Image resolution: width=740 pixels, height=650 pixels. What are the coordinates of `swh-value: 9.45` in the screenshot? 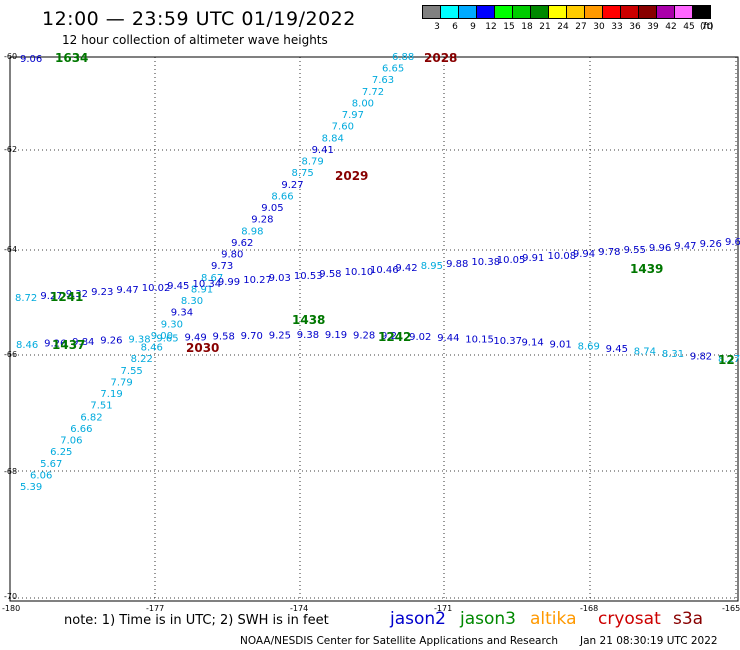 It's located at (617, 349).